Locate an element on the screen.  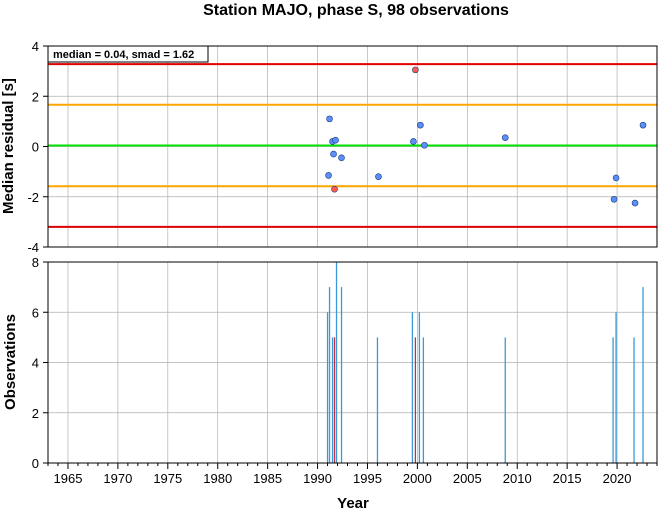
chart-title: Station MAJO, phase S, 98 observations is located at coordinates (356, 10).